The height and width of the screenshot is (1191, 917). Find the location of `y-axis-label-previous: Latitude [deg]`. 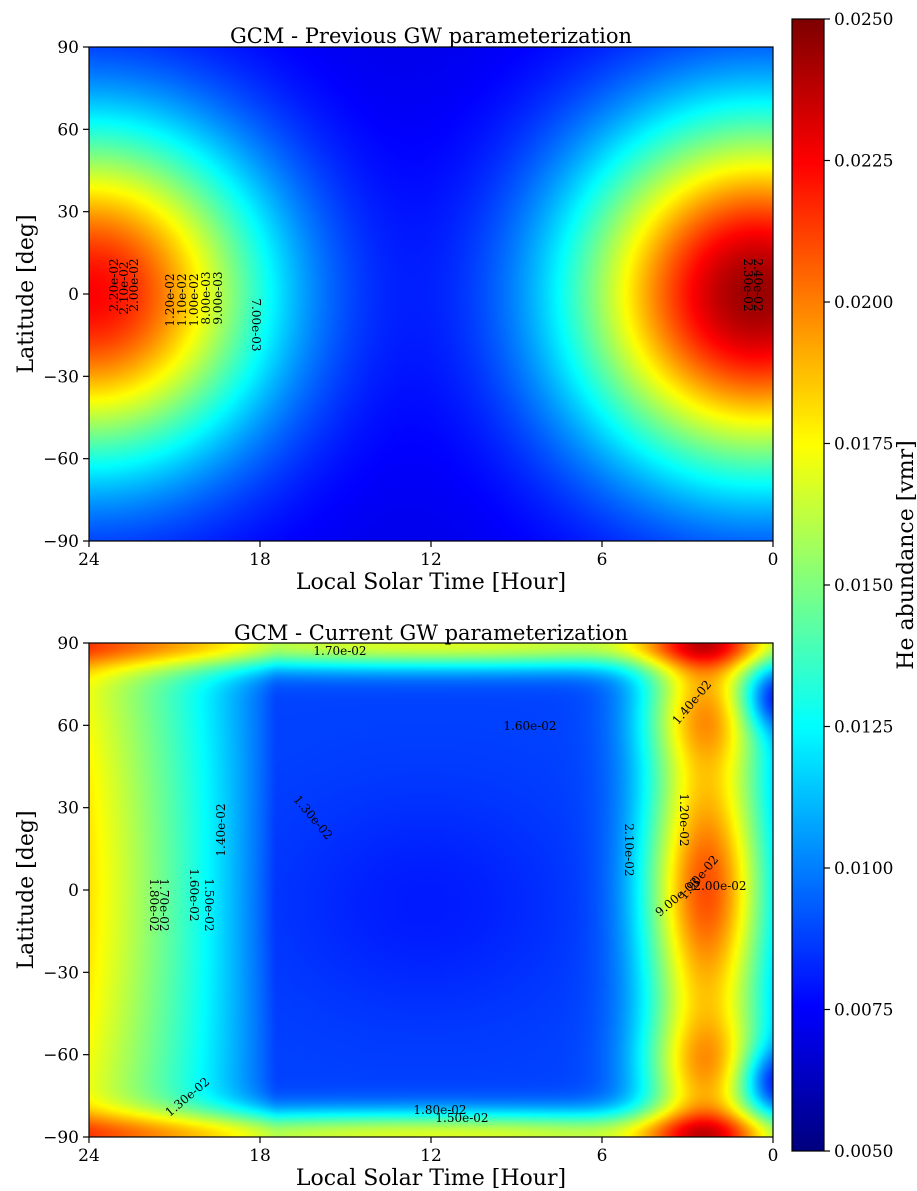

y-axis-label-previous: Latitude [deg] is located at coordinates (26, 293).